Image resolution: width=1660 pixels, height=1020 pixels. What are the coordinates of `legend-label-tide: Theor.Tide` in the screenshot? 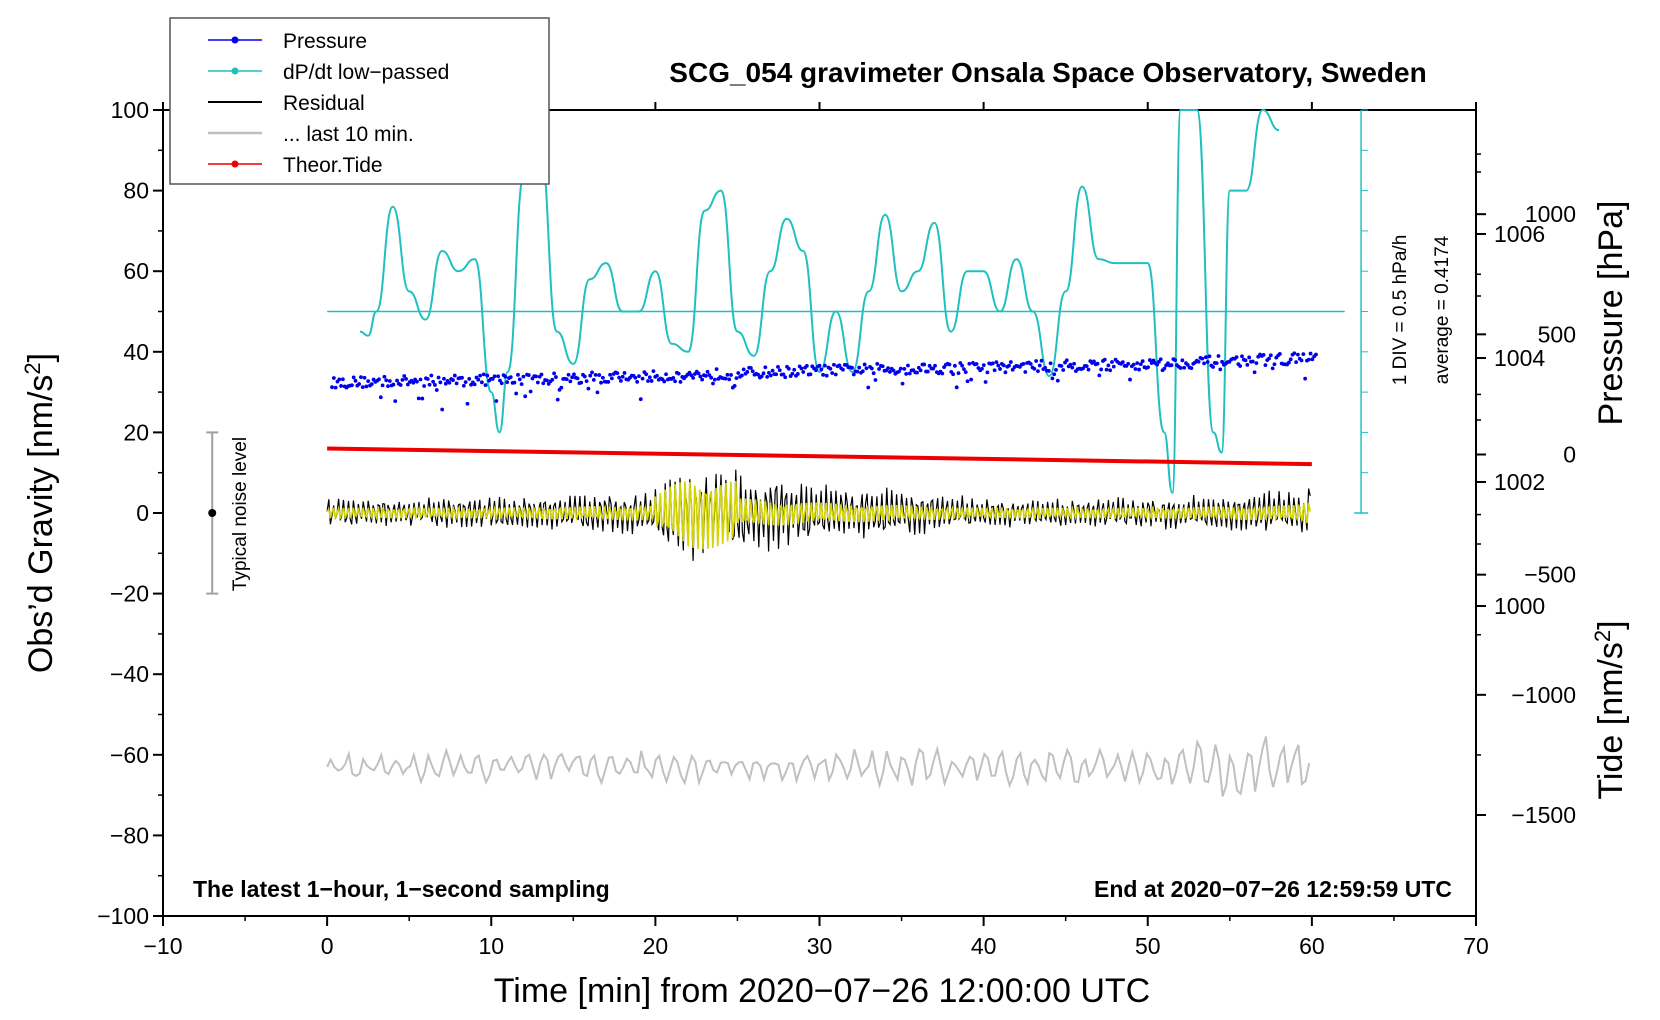 It's located at (333, 165).